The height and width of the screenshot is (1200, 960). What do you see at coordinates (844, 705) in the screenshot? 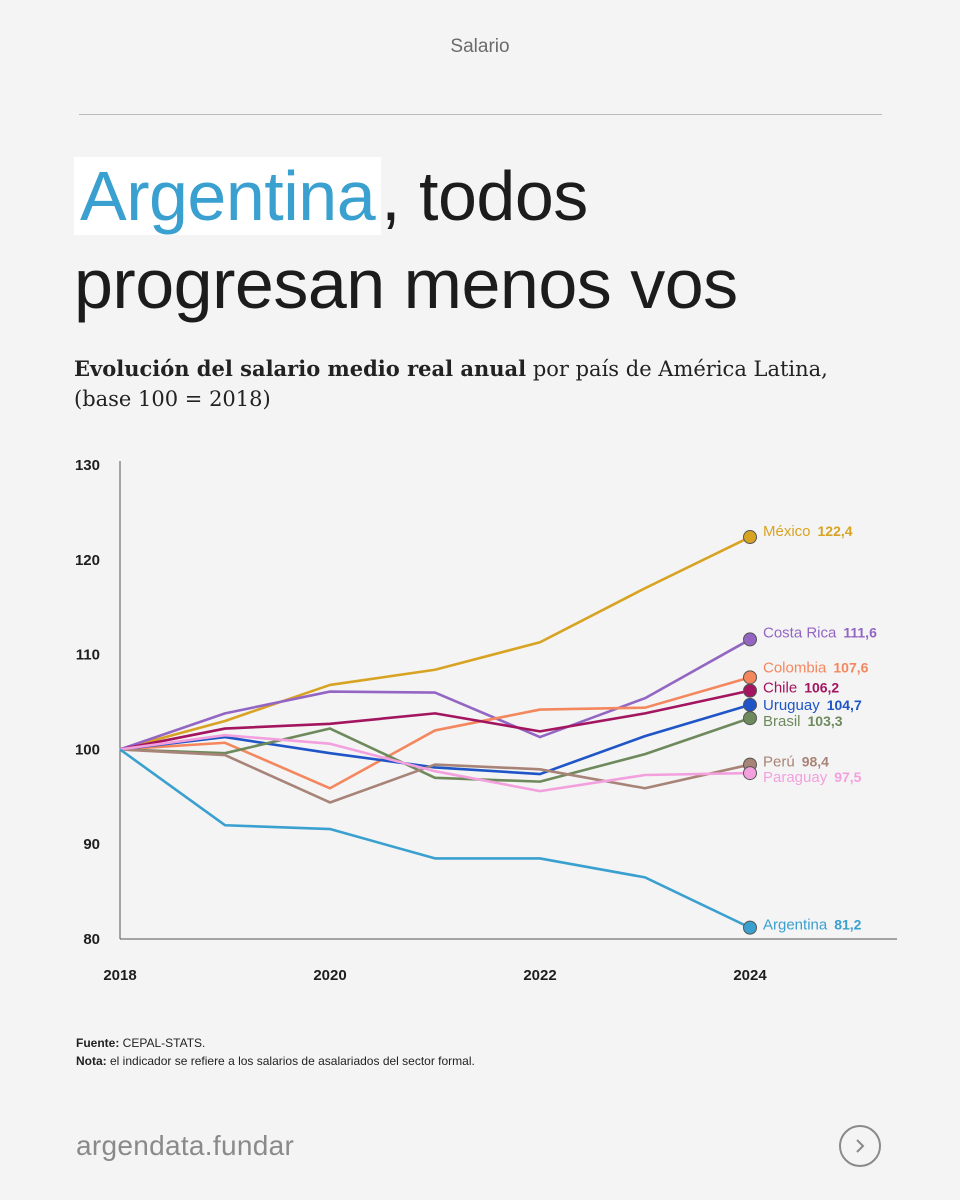
I see `series-value-label: 104,7` at bounding box center [844, 705].